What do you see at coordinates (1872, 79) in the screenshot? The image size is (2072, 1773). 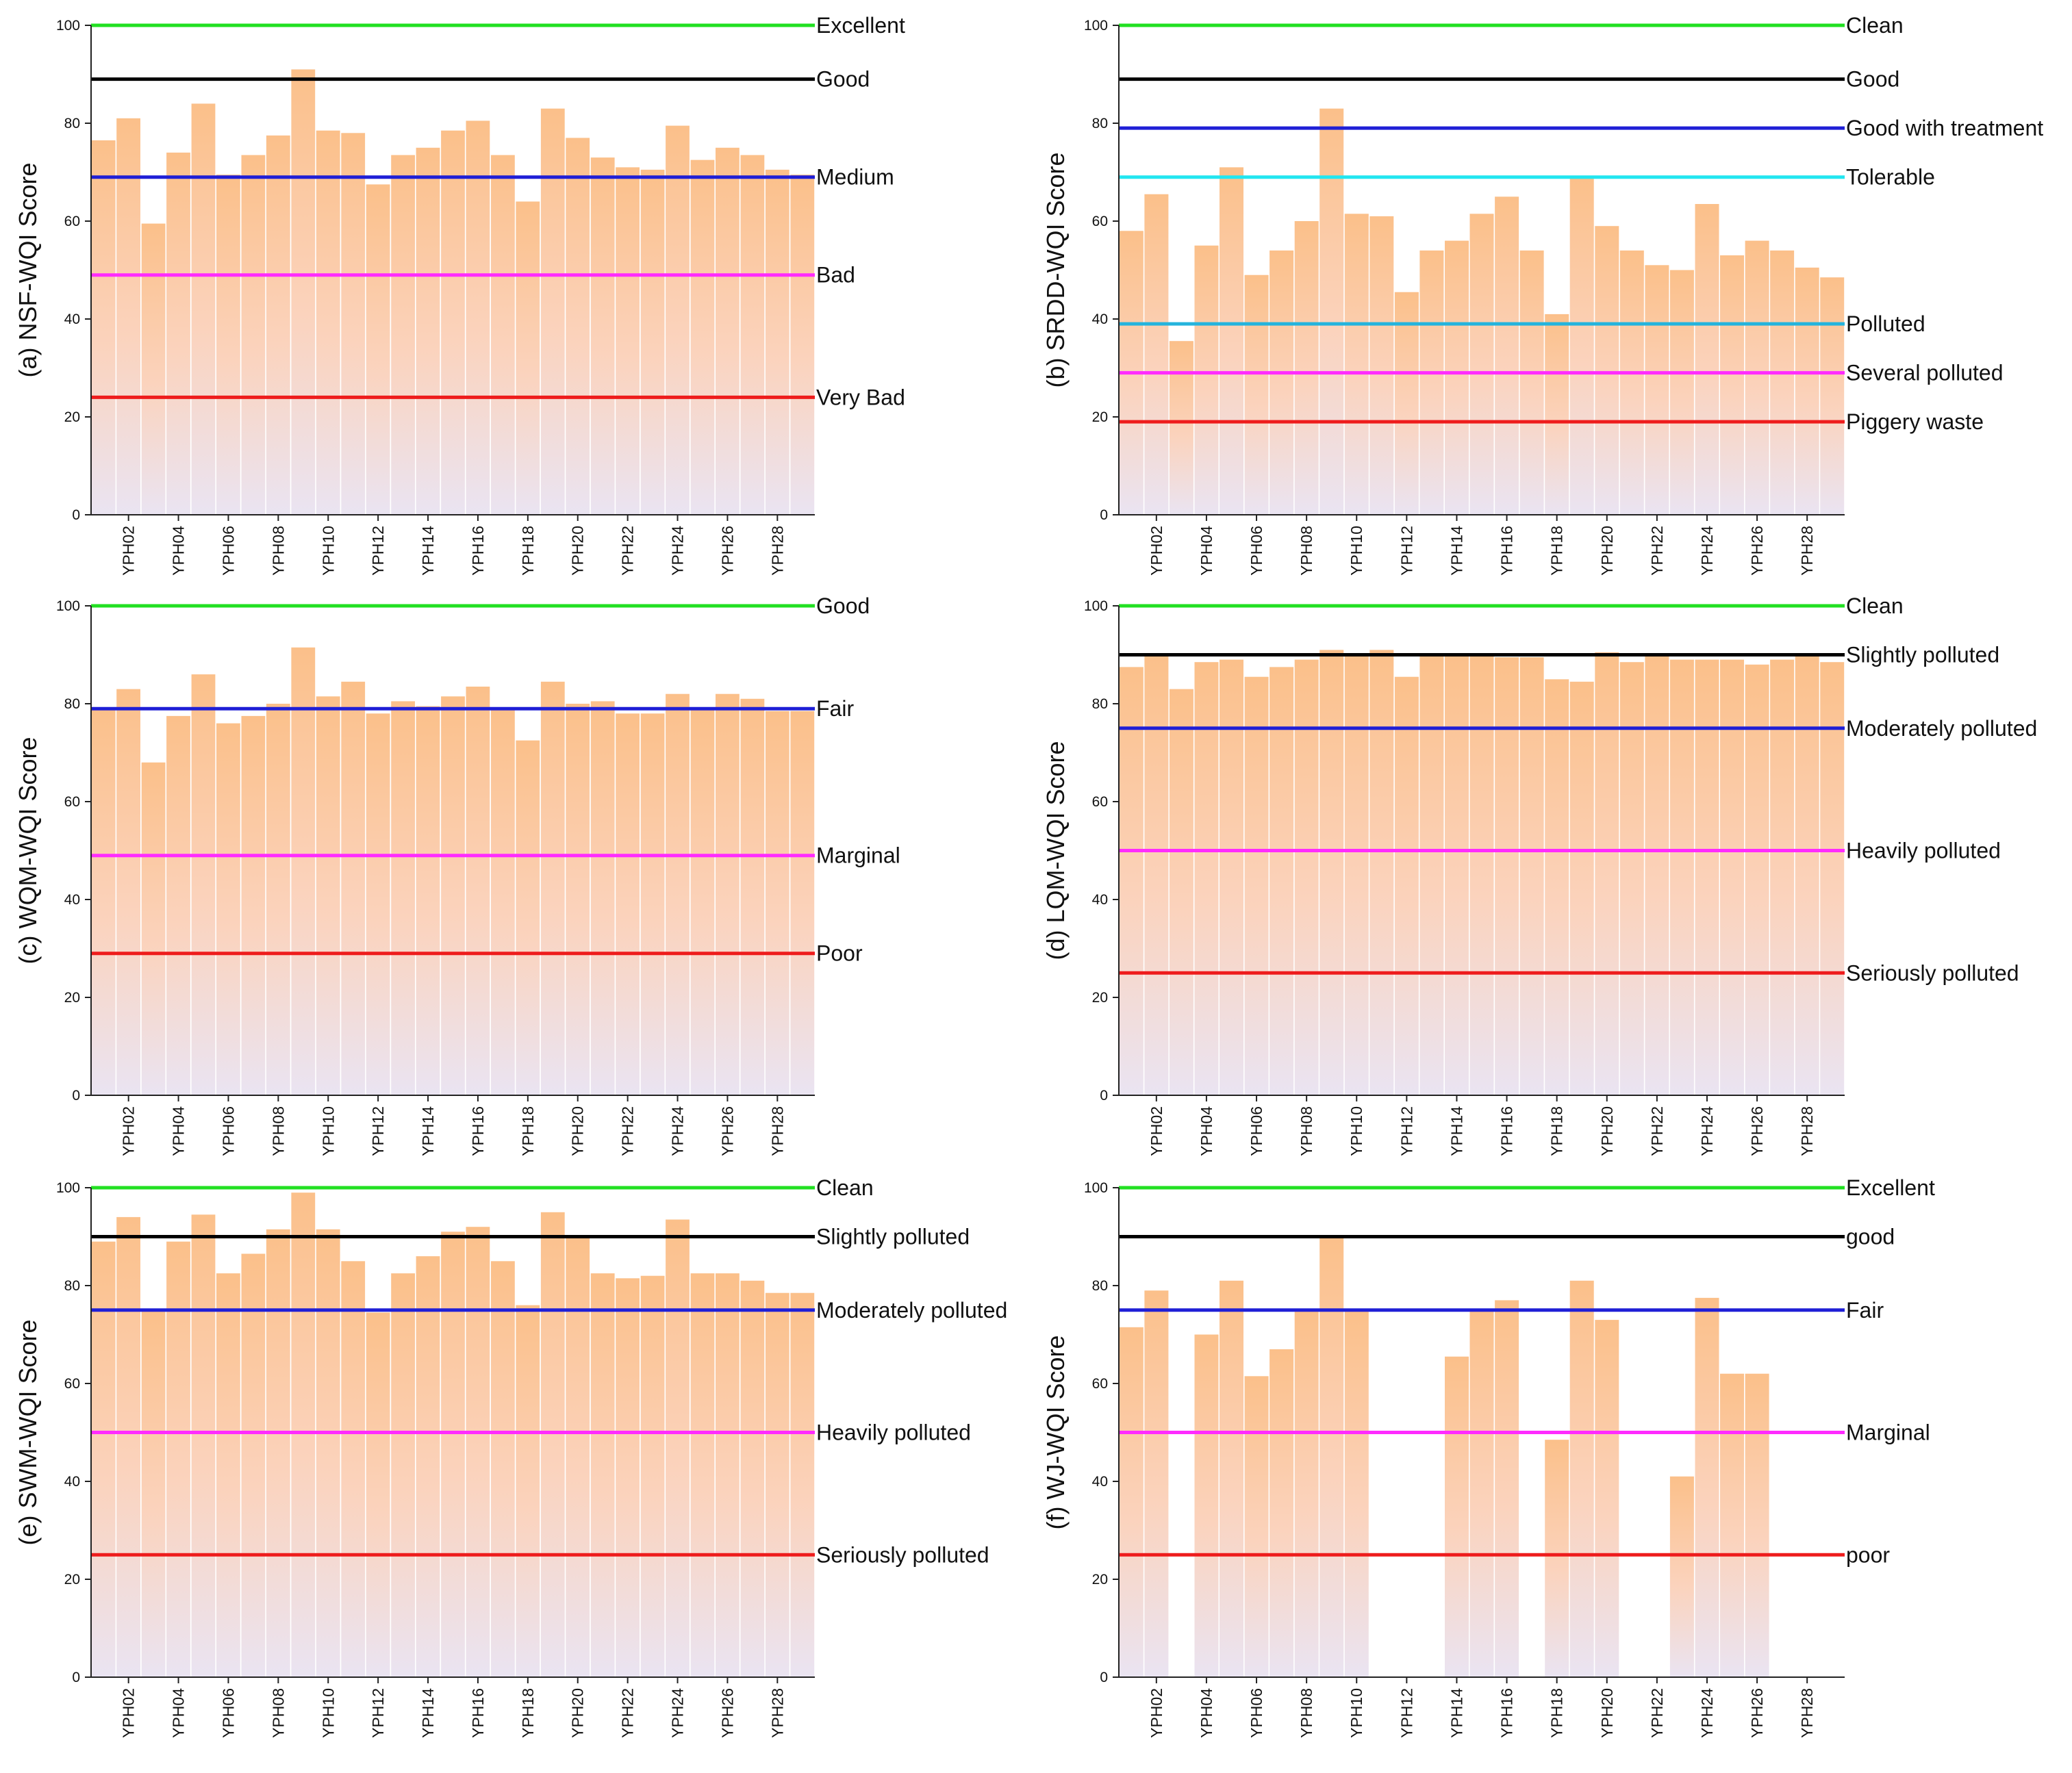 I see `threshold-label: Good` at bounding box center [1872, 79].